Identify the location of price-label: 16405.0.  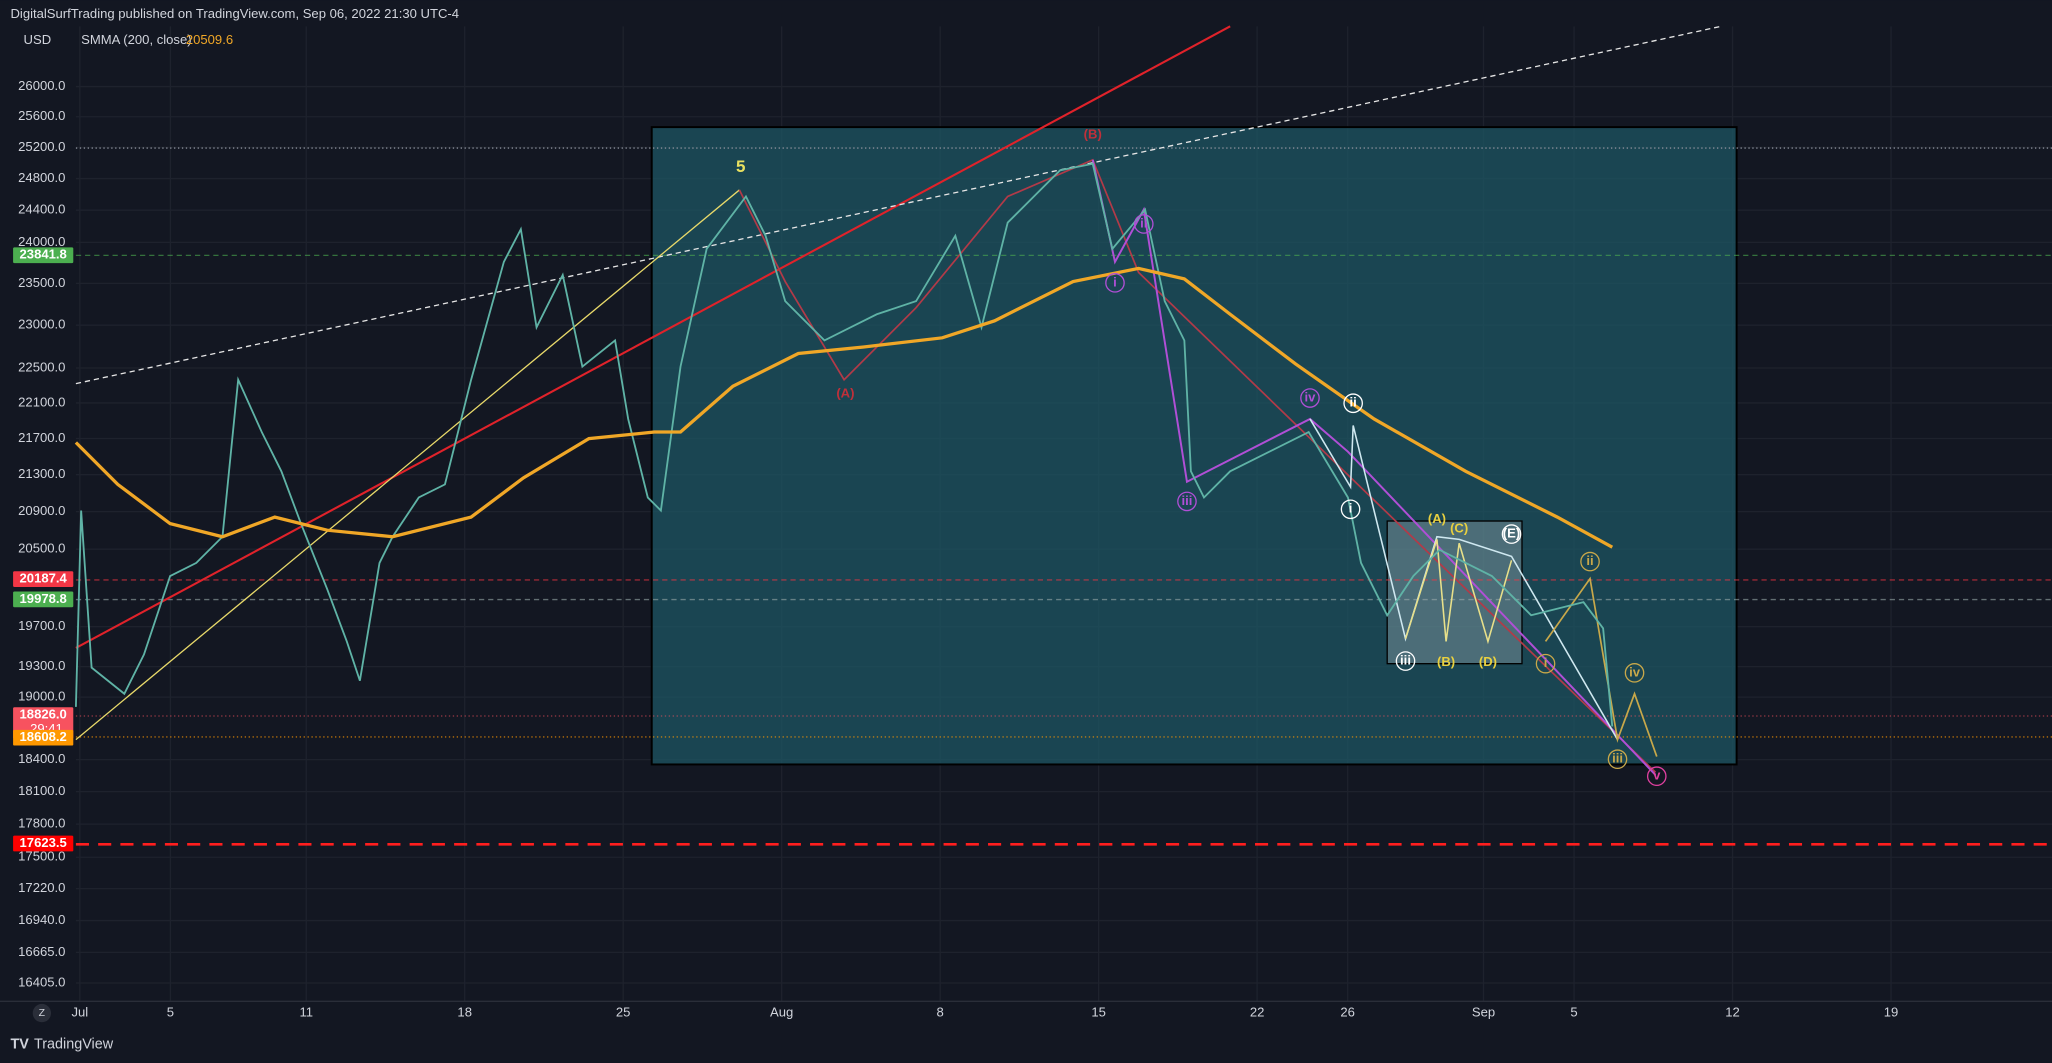
(41, 981).